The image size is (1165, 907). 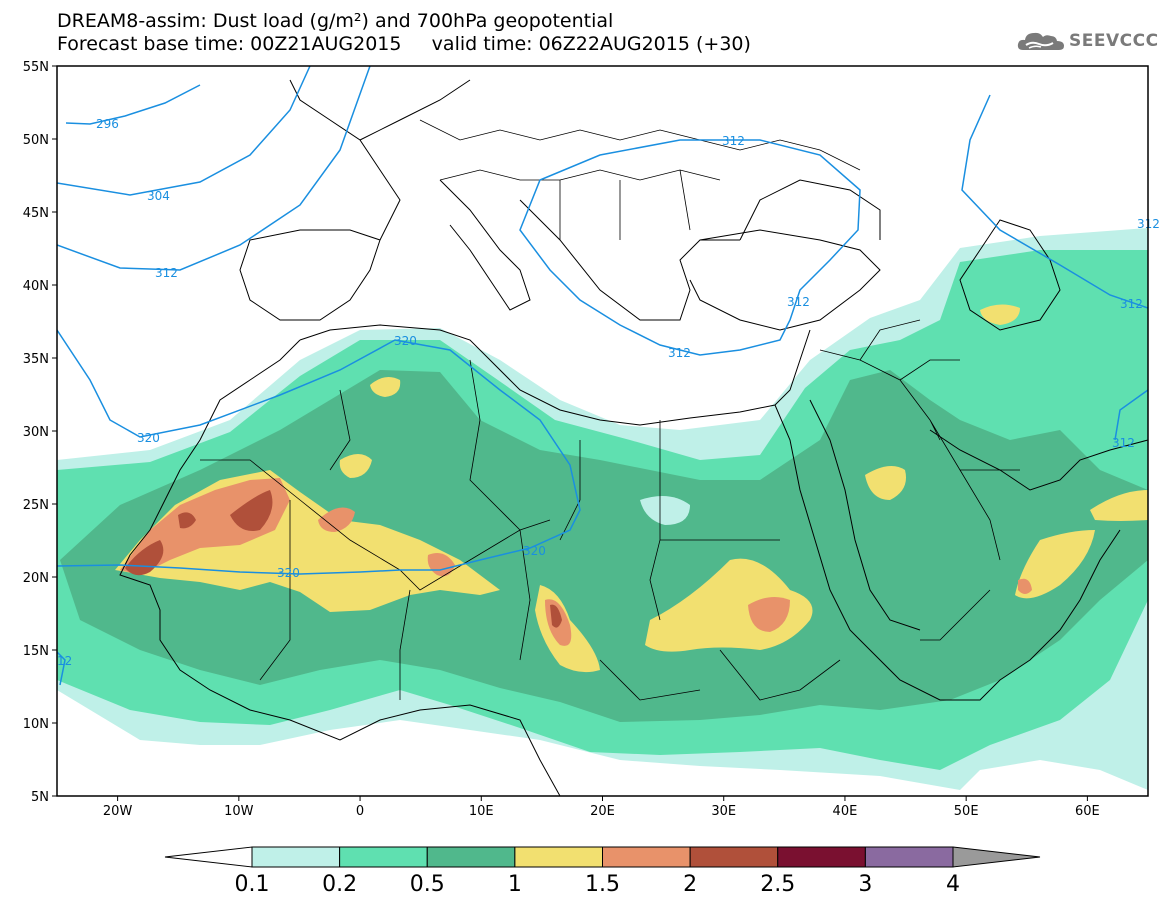 I want to click on colorbar-under-triangle, so click(x=208, y=857).